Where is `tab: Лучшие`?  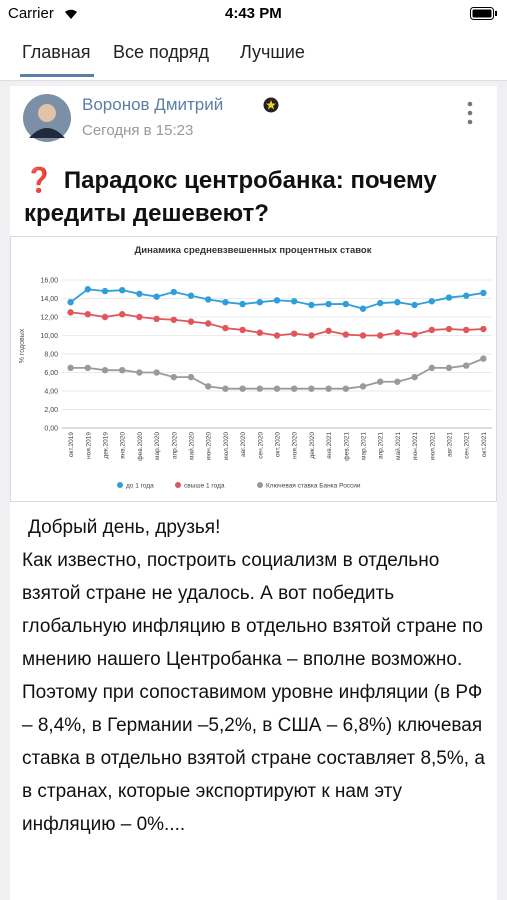 tab: Лучшие is located at coordinates (272, 52).